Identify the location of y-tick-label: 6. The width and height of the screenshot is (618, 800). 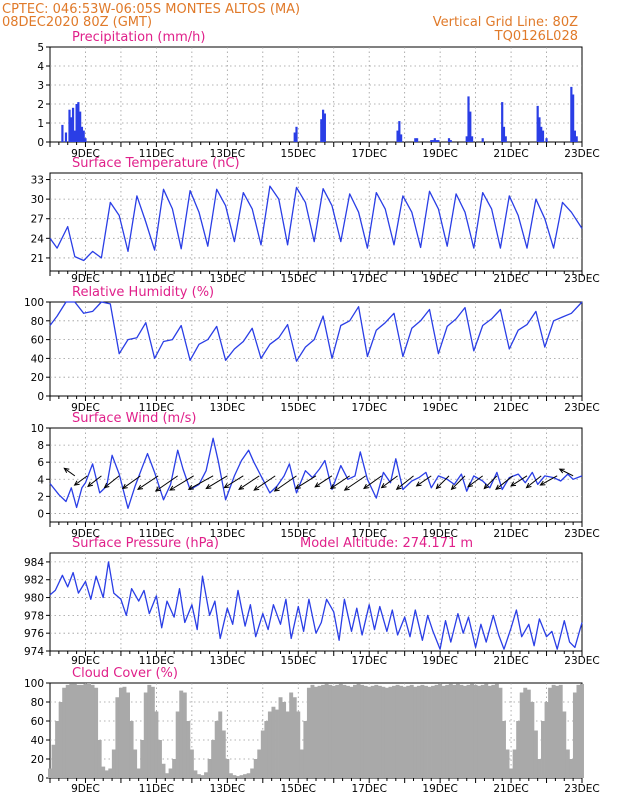
(40, 463).